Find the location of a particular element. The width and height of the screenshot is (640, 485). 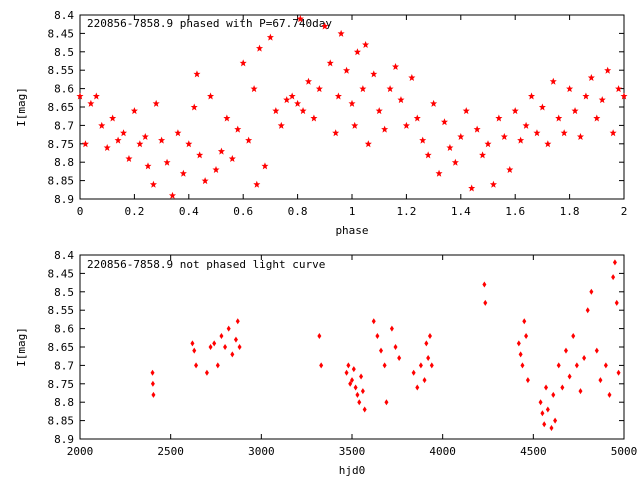

y-tick-label: 8.45 is located at coordinates (61, 273).